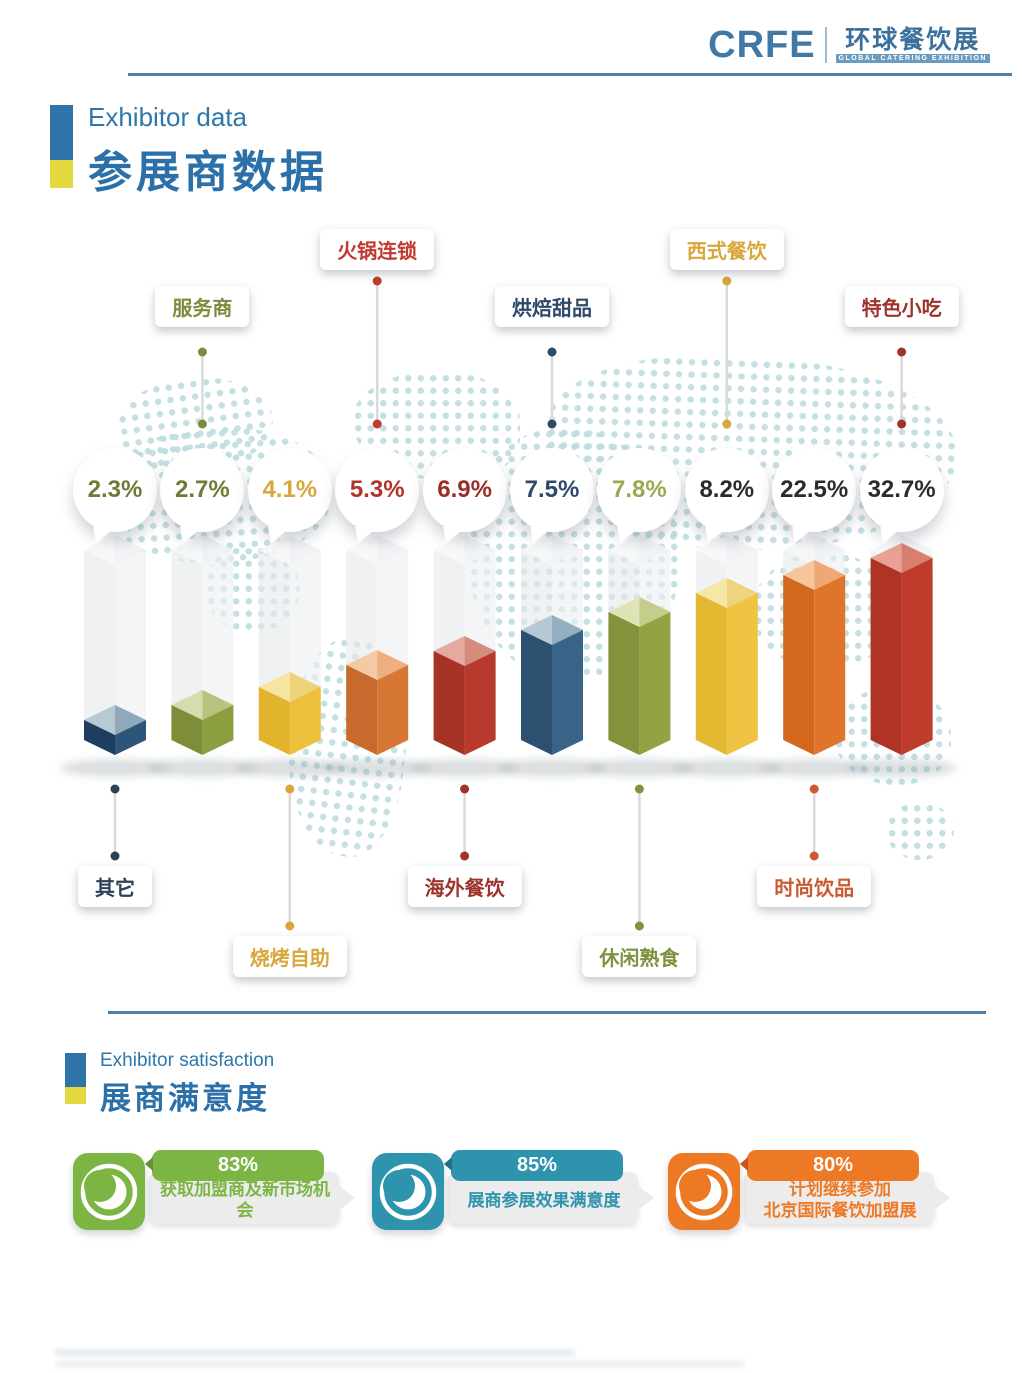 The width and height of the screenshot is (1022, 1373). Describe the element at coordinates (830, 665) in the screenshot. I see `bar-时尚饮品-right-face` at that location.